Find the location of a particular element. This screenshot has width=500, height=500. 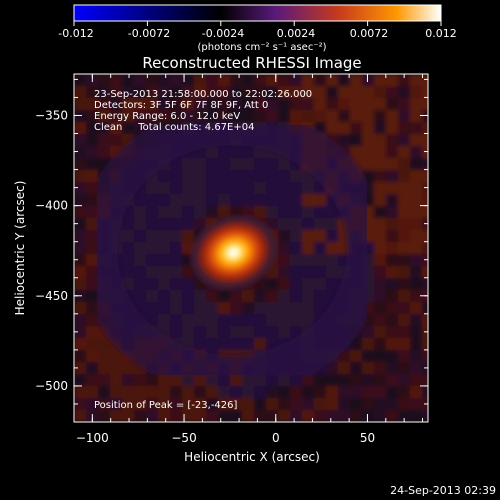

colorbar-tick-label-5: 0.012 is located at coordinates (441, 33).